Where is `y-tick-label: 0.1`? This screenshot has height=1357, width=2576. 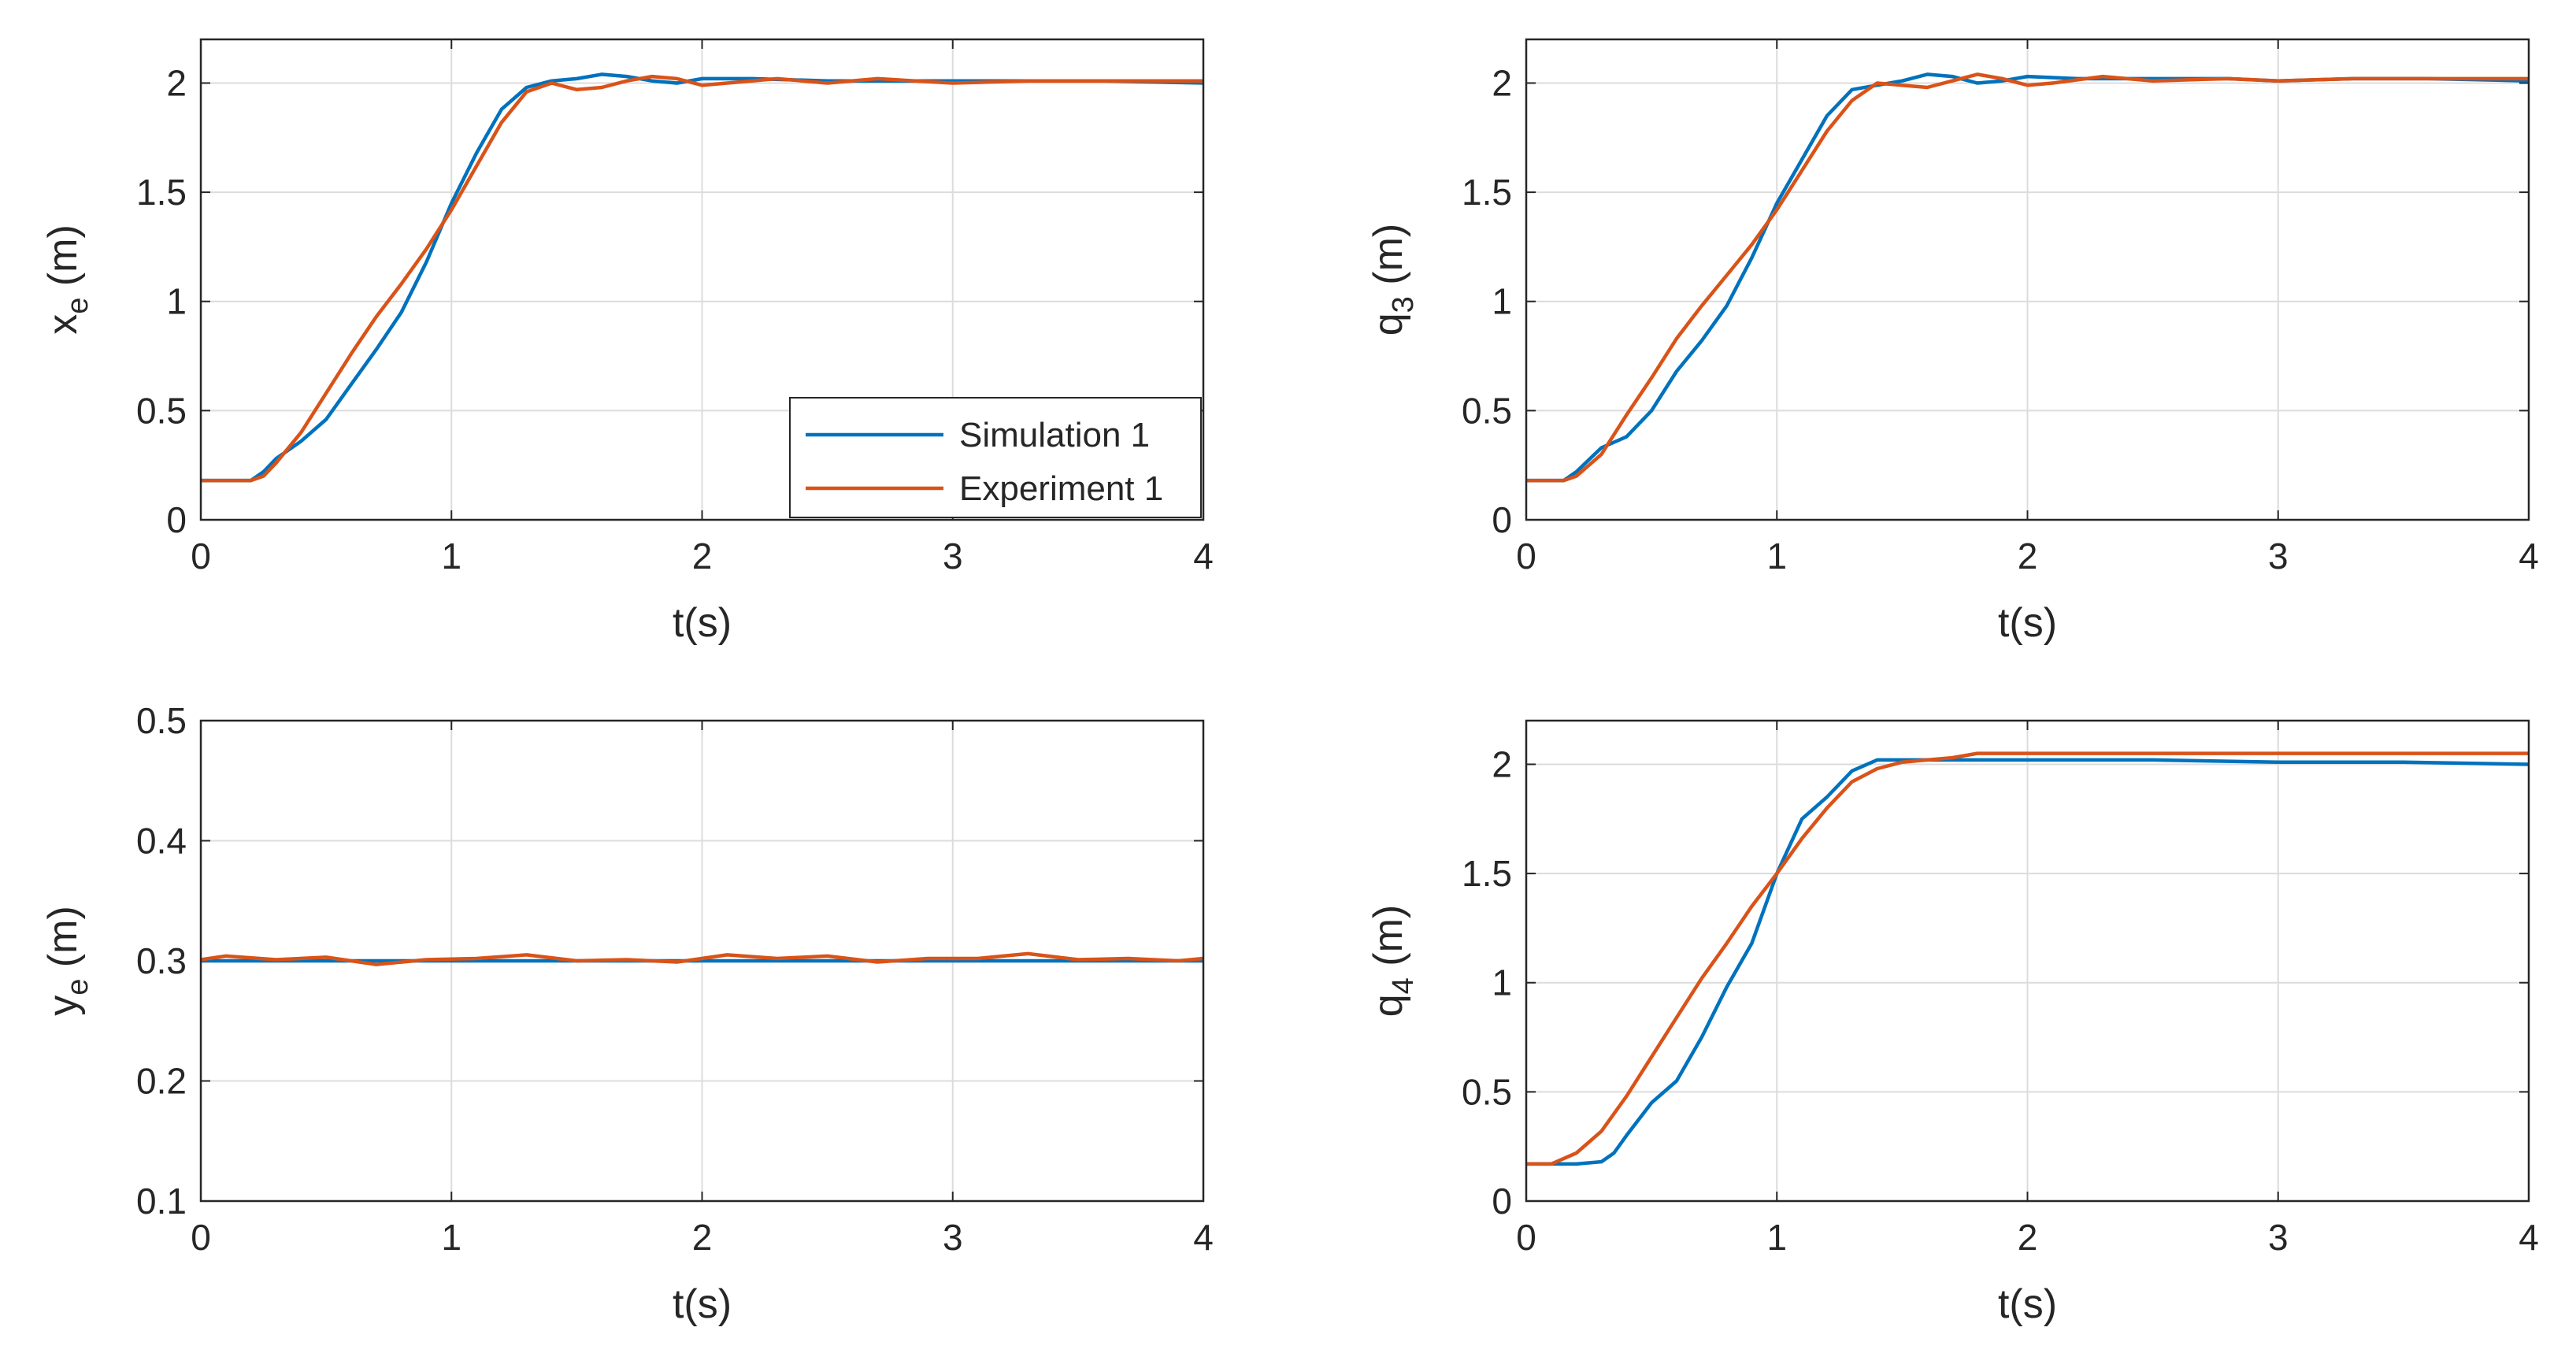 y-tick-label: 0.1 is located at coordinates (161, 1201).